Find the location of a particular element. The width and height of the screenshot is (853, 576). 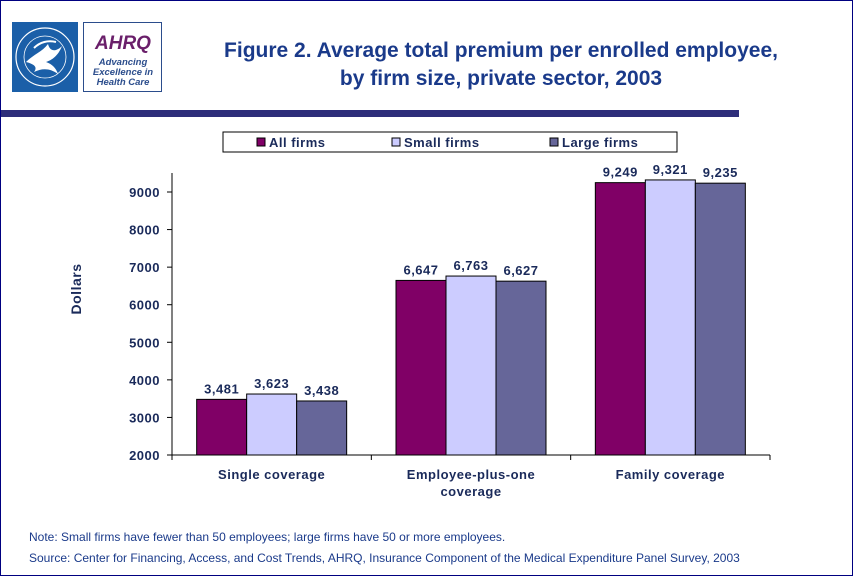

data-label: 3,438 is located at coordinates (321, 390).